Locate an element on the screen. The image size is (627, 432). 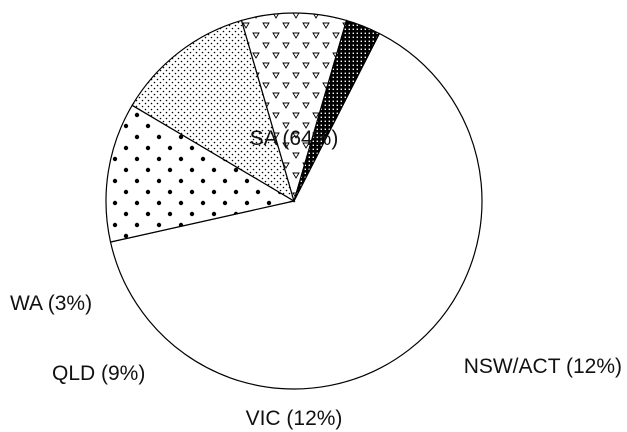
pie-label-sa: SA (64%) is located at coordinates (294, 138).